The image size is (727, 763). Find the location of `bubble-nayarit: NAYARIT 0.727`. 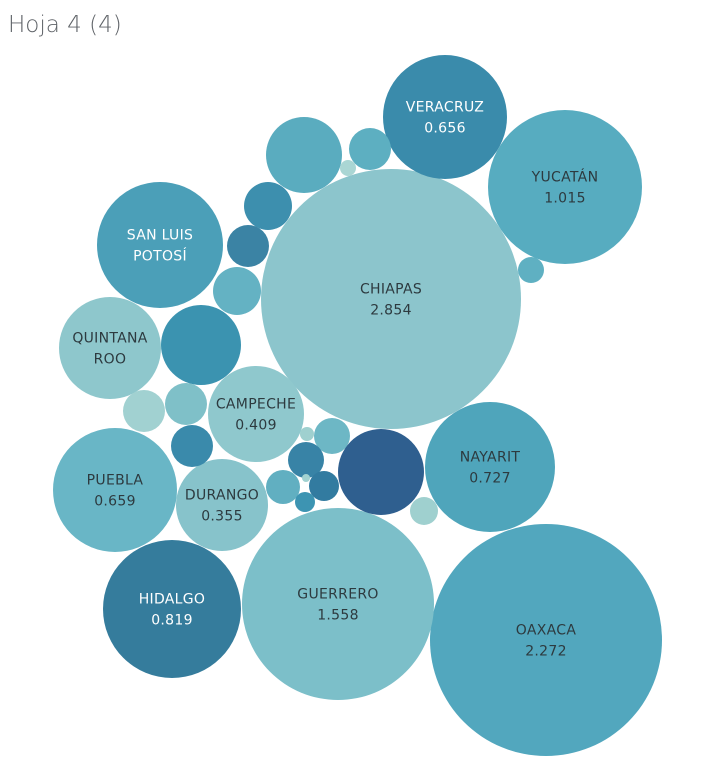

bubble-nayarit: NAYARIT 0.727 is located at coordinates (490, 467).